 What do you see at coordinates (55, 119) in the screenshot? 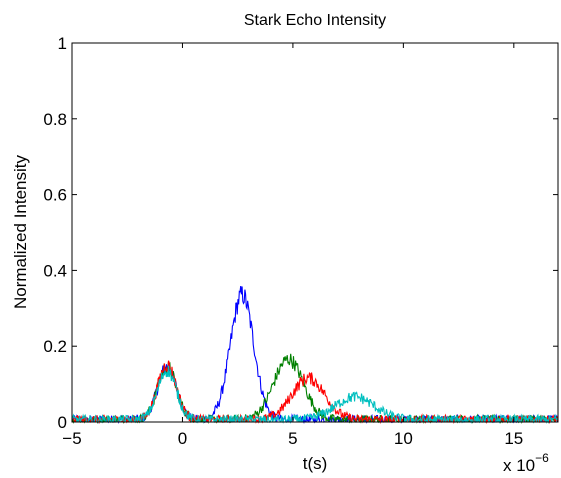
I see `y-tick-label: 0.8` at bounding box center [55, 119].